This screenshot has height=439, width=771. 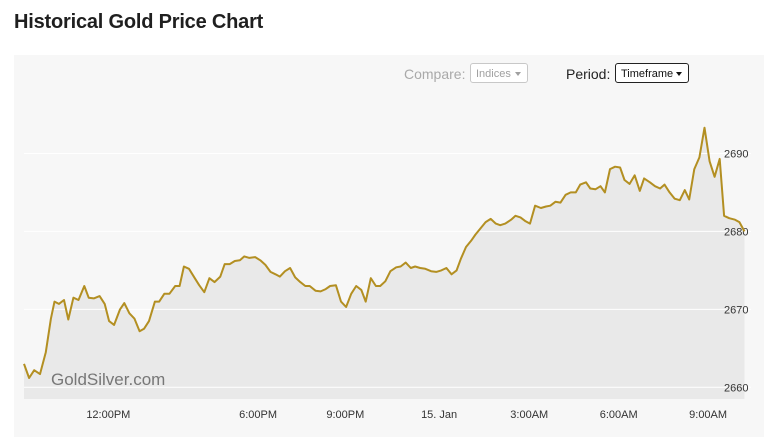 I want to click on period-dropdown: Timeframe, so click(x=652, y=73).